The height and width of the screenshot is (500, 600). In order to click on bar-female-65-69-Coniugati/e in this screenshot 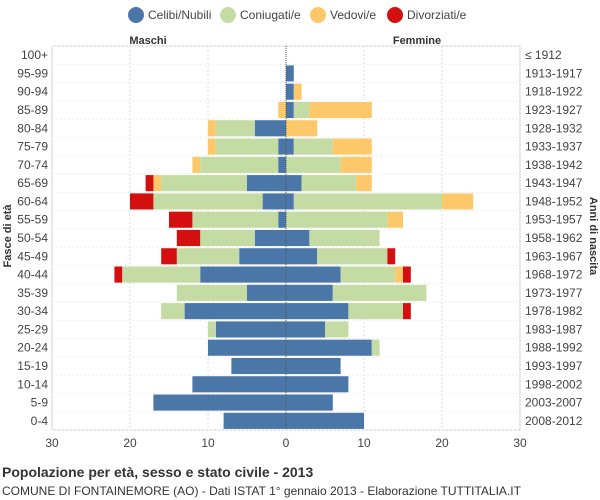, I will do `click(329, 183)`.